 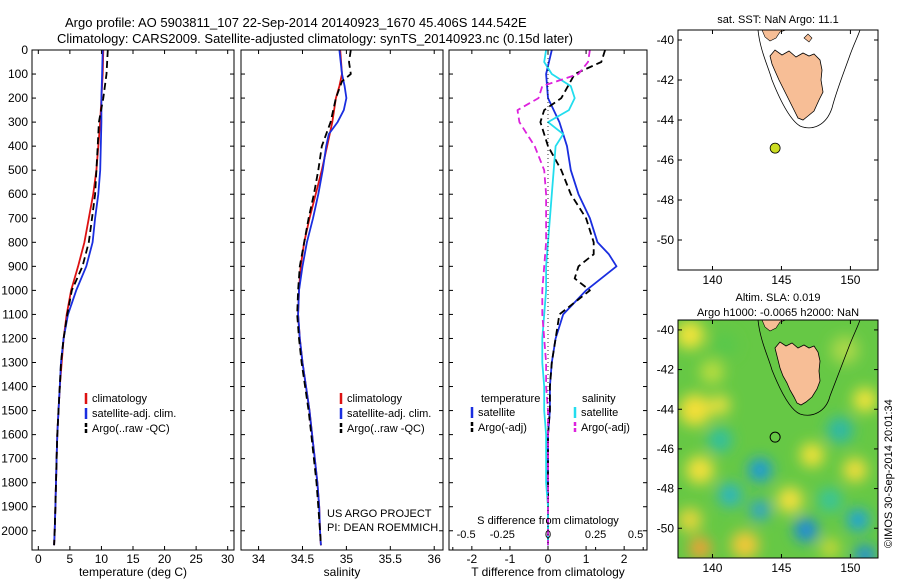 I want to click on x-tick-label: 36, so click(x=435, y=559).